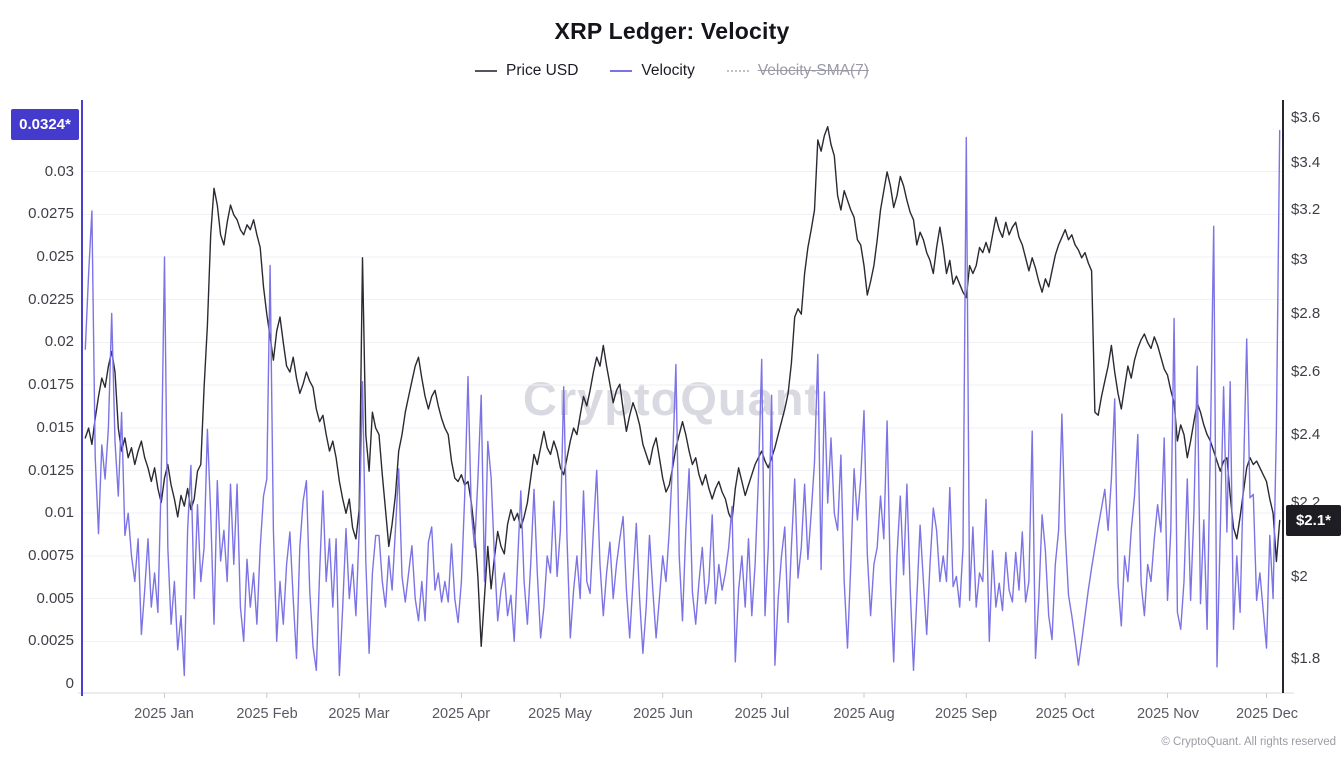 The width and height of the screenshot is (1344, 758). Describe the element at coordinates (1306, 434) in the screenshot. I see `y-axis-label-right: $2.4` at that location.